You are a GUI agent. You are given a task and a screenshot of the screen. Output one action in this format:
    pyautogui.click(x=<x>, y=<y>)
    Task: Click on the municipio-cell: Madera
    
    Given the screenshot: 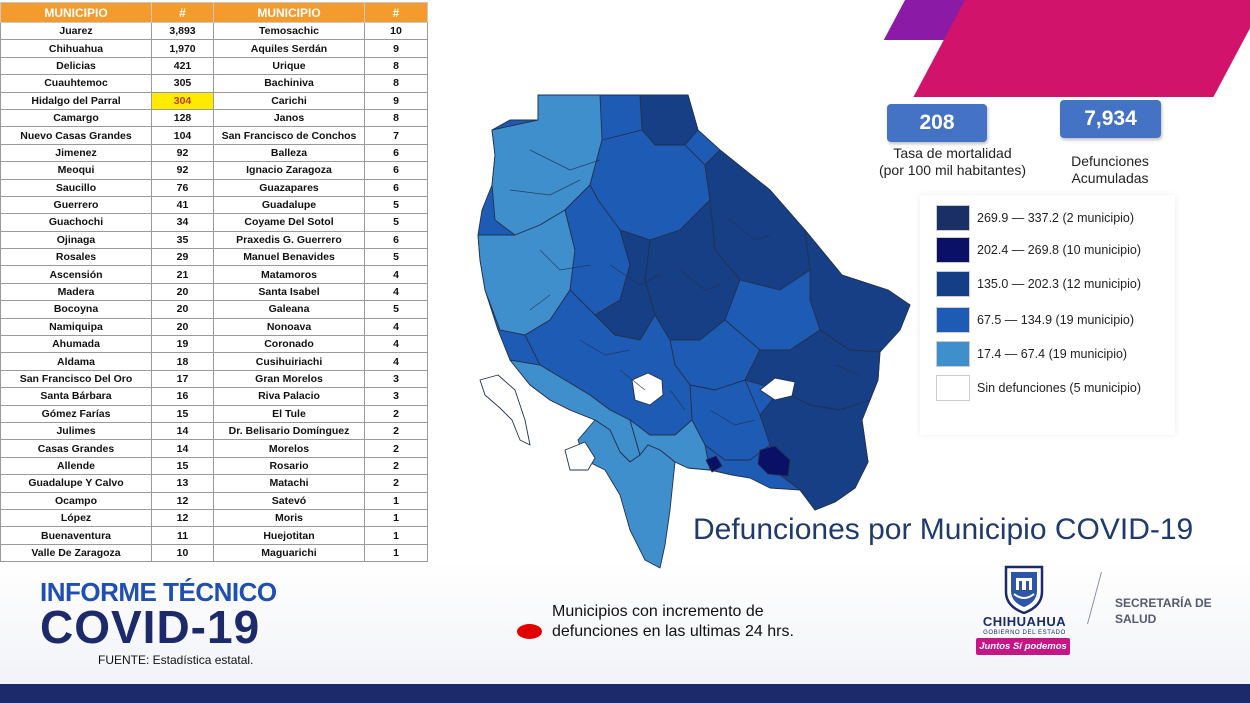 What is the action you would take?
    pyautogui.click(x=76, y=292)
    